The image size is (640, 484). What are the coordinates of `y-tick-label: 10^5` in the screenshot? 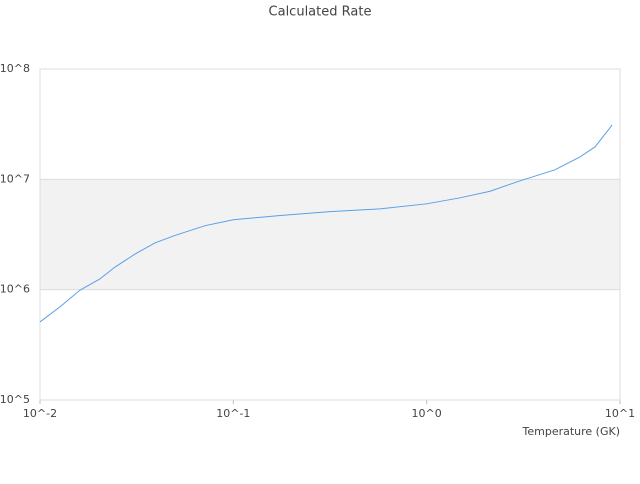 It's located at (15, 399).